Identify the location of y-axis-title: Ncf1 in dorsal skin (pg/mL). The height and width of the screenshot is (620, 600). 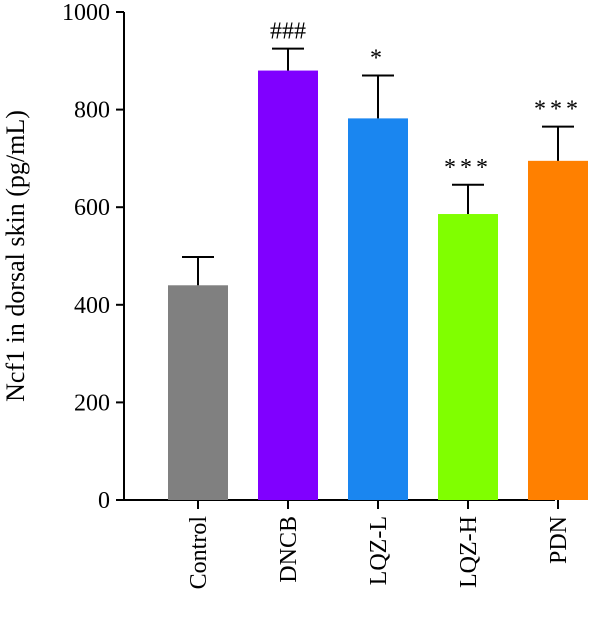
(15, 256).